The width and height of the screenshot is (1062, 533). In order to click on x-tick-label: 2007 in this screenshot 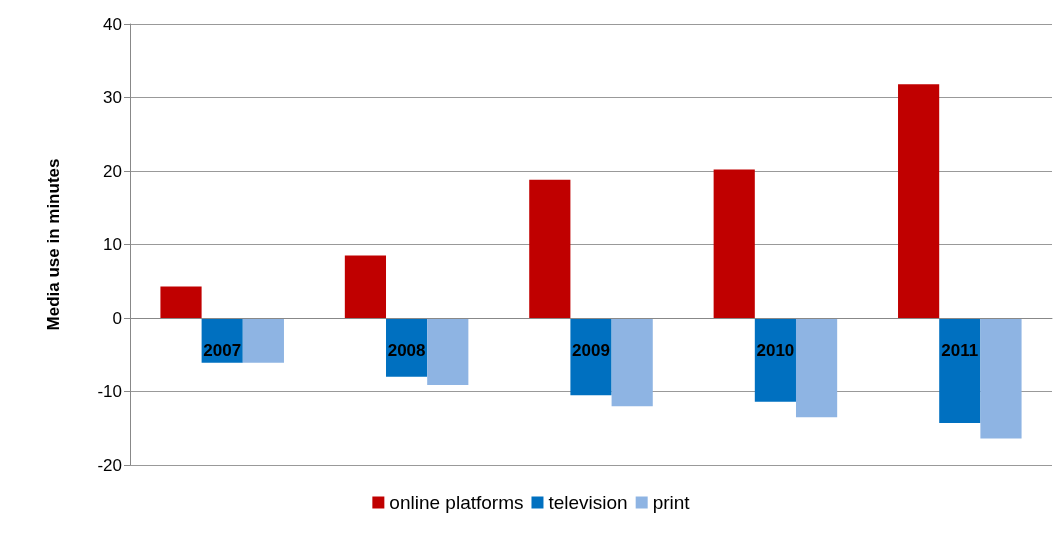, I will do `click(222, 350)`.